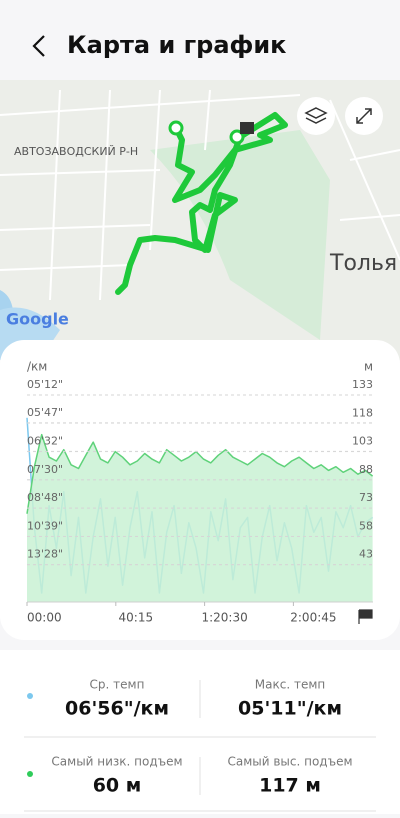  Describe the element at coordinates (45, 412) in the screenshot. I see `y-tick-label: 05'47"` at that location.